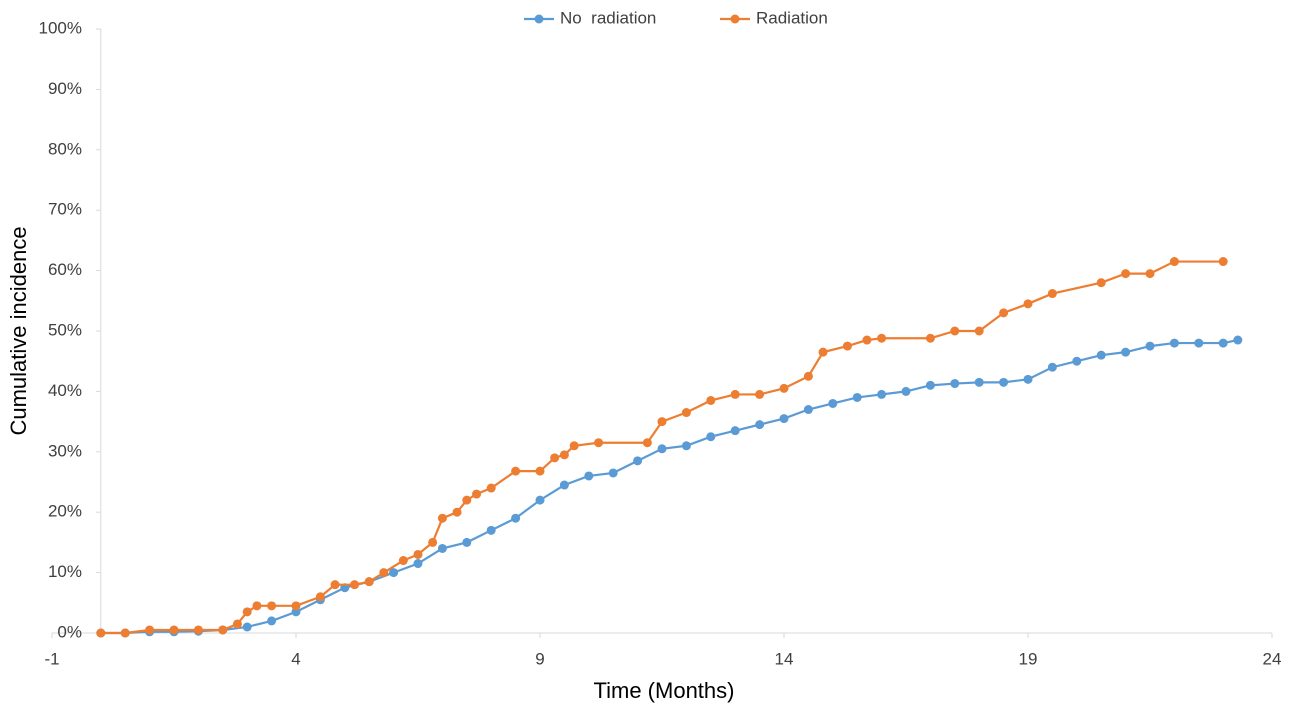  Describe the element at coordinates (51, 658) in the screenshot. I see `x-tick-label: -1` at that location.